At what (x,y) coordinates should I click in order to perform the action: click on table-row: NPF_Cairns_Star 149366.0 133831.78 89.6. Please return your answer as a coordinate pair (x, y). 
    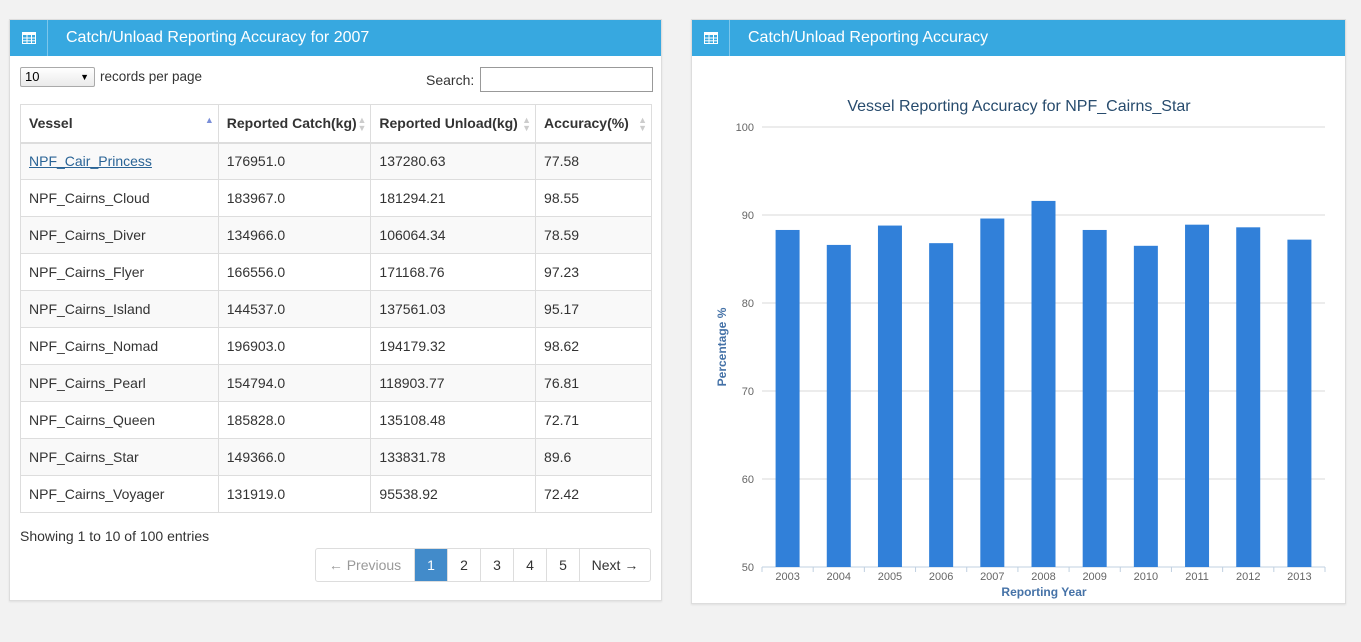
    Looking at the image, I should click on (336, 457).